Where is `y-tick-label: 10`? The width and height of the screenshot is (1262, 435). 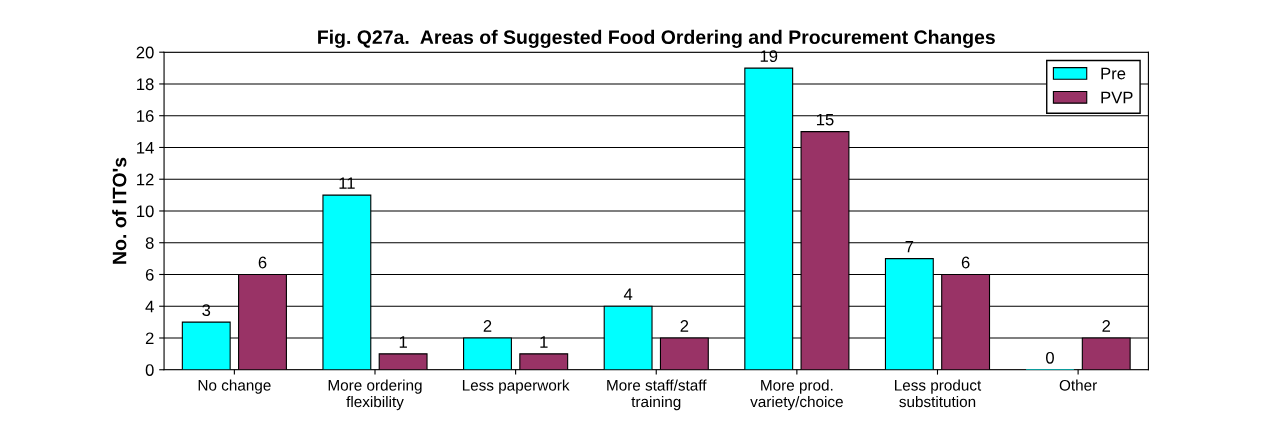
y-tick-label: 10 is located at coordinates (145, 211).